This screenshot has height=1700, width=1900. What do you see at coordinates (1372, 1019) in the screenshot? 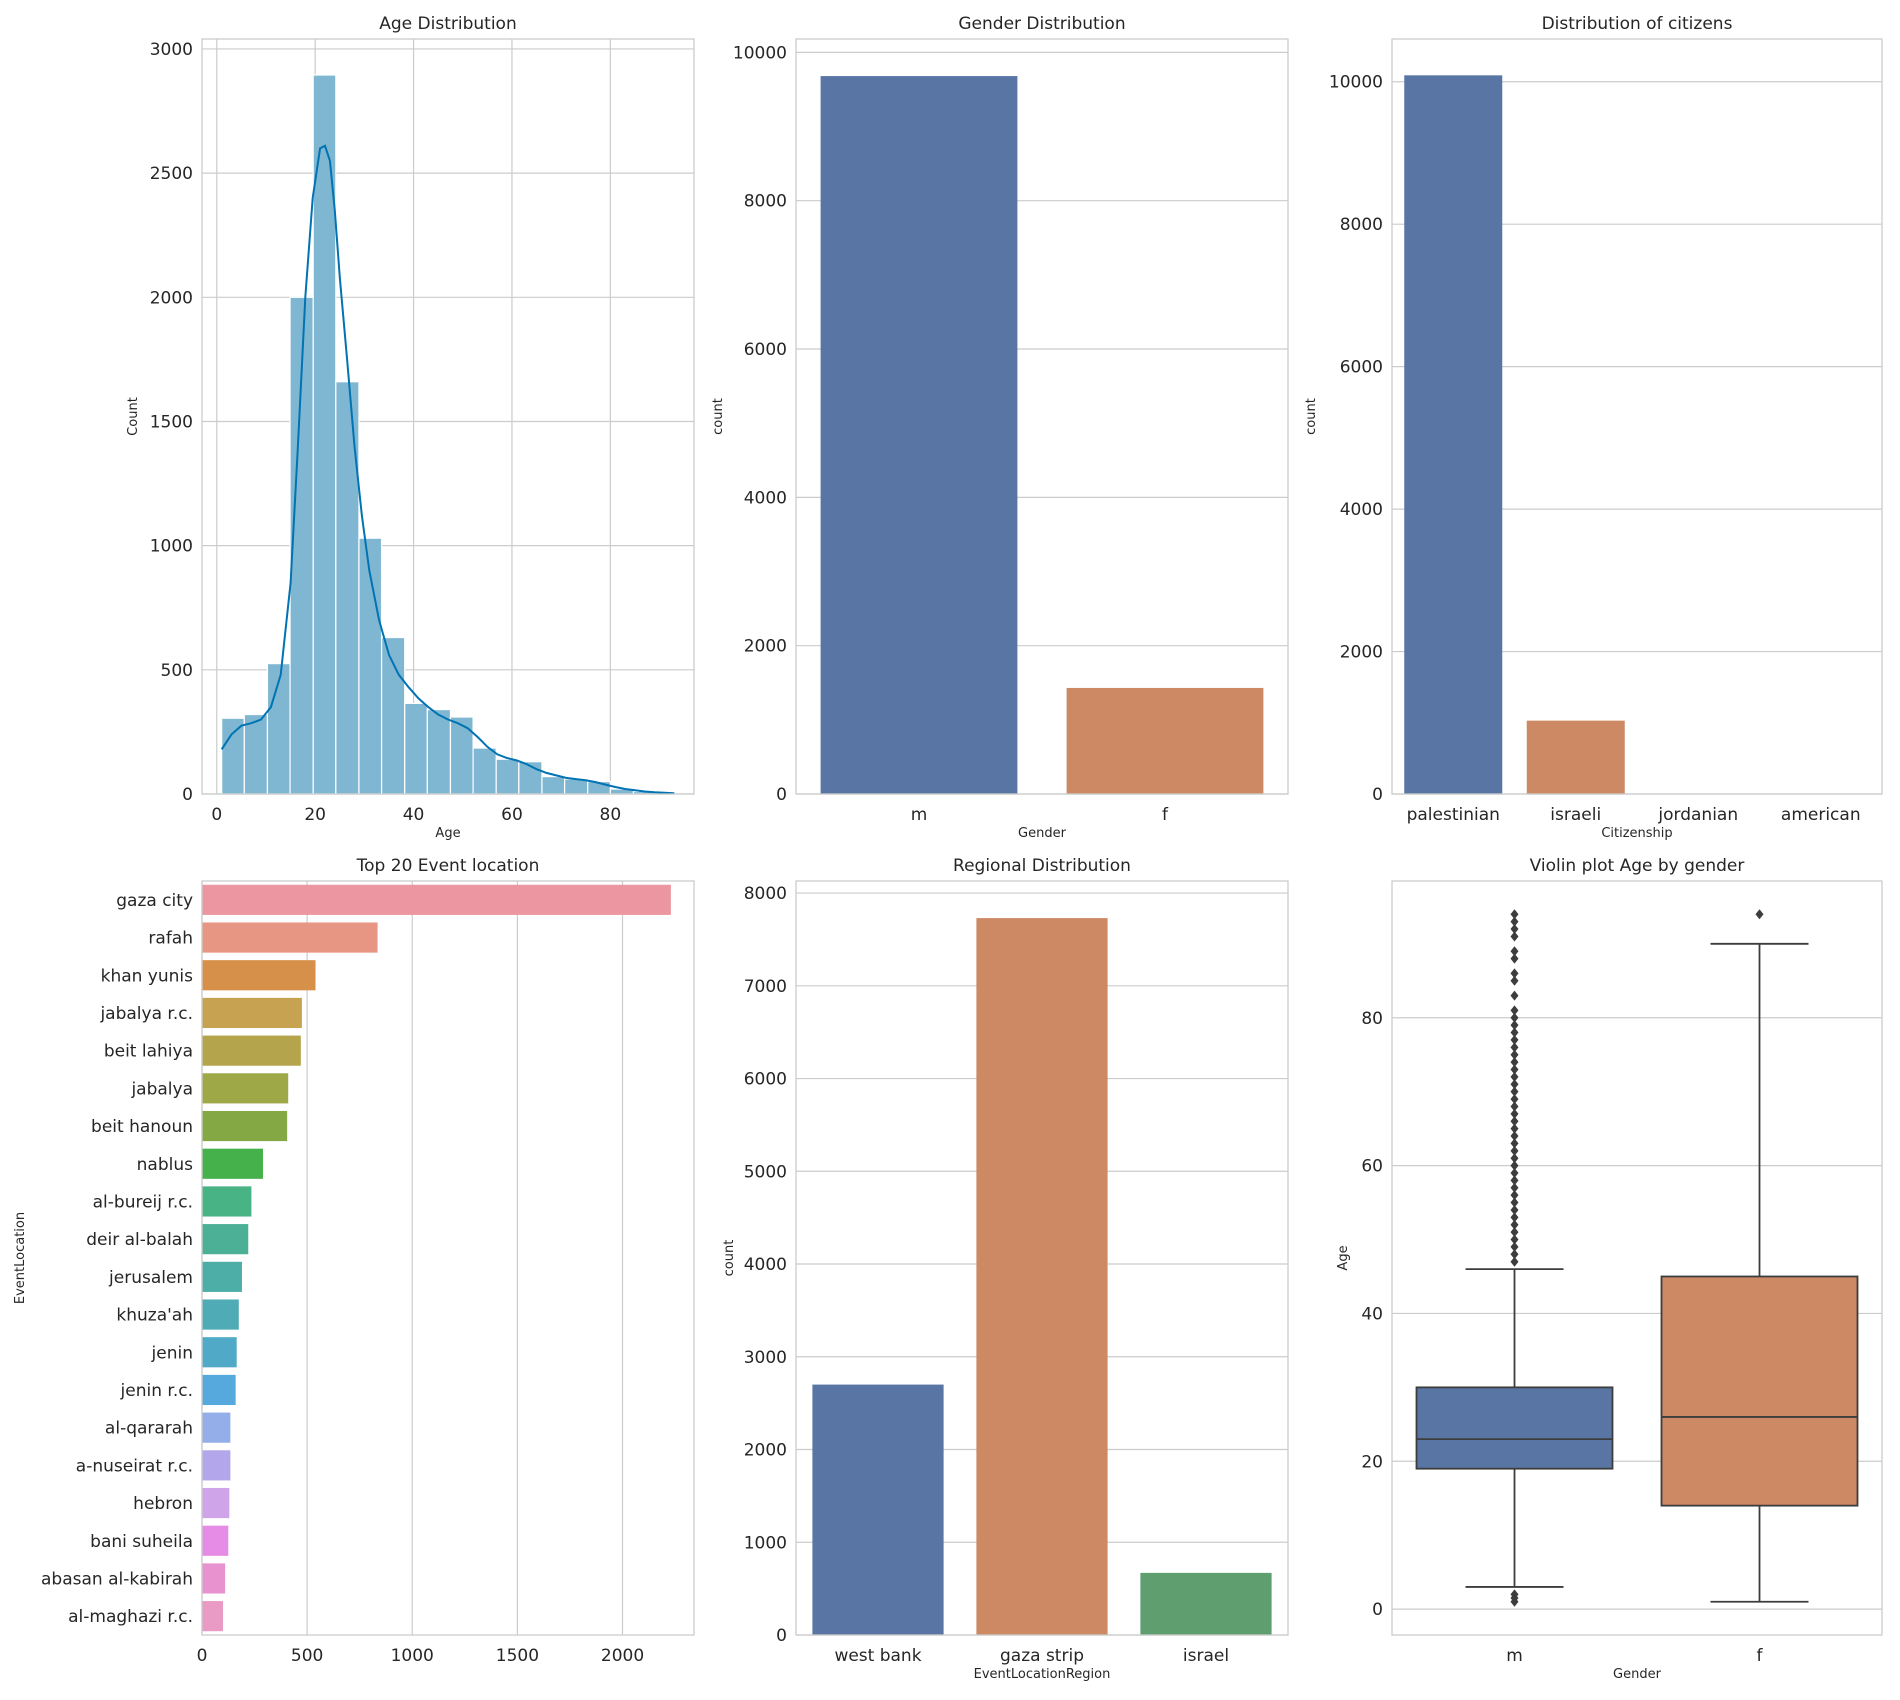
I see `y-tick-label: 80` at bounding box center [1372, 1019].